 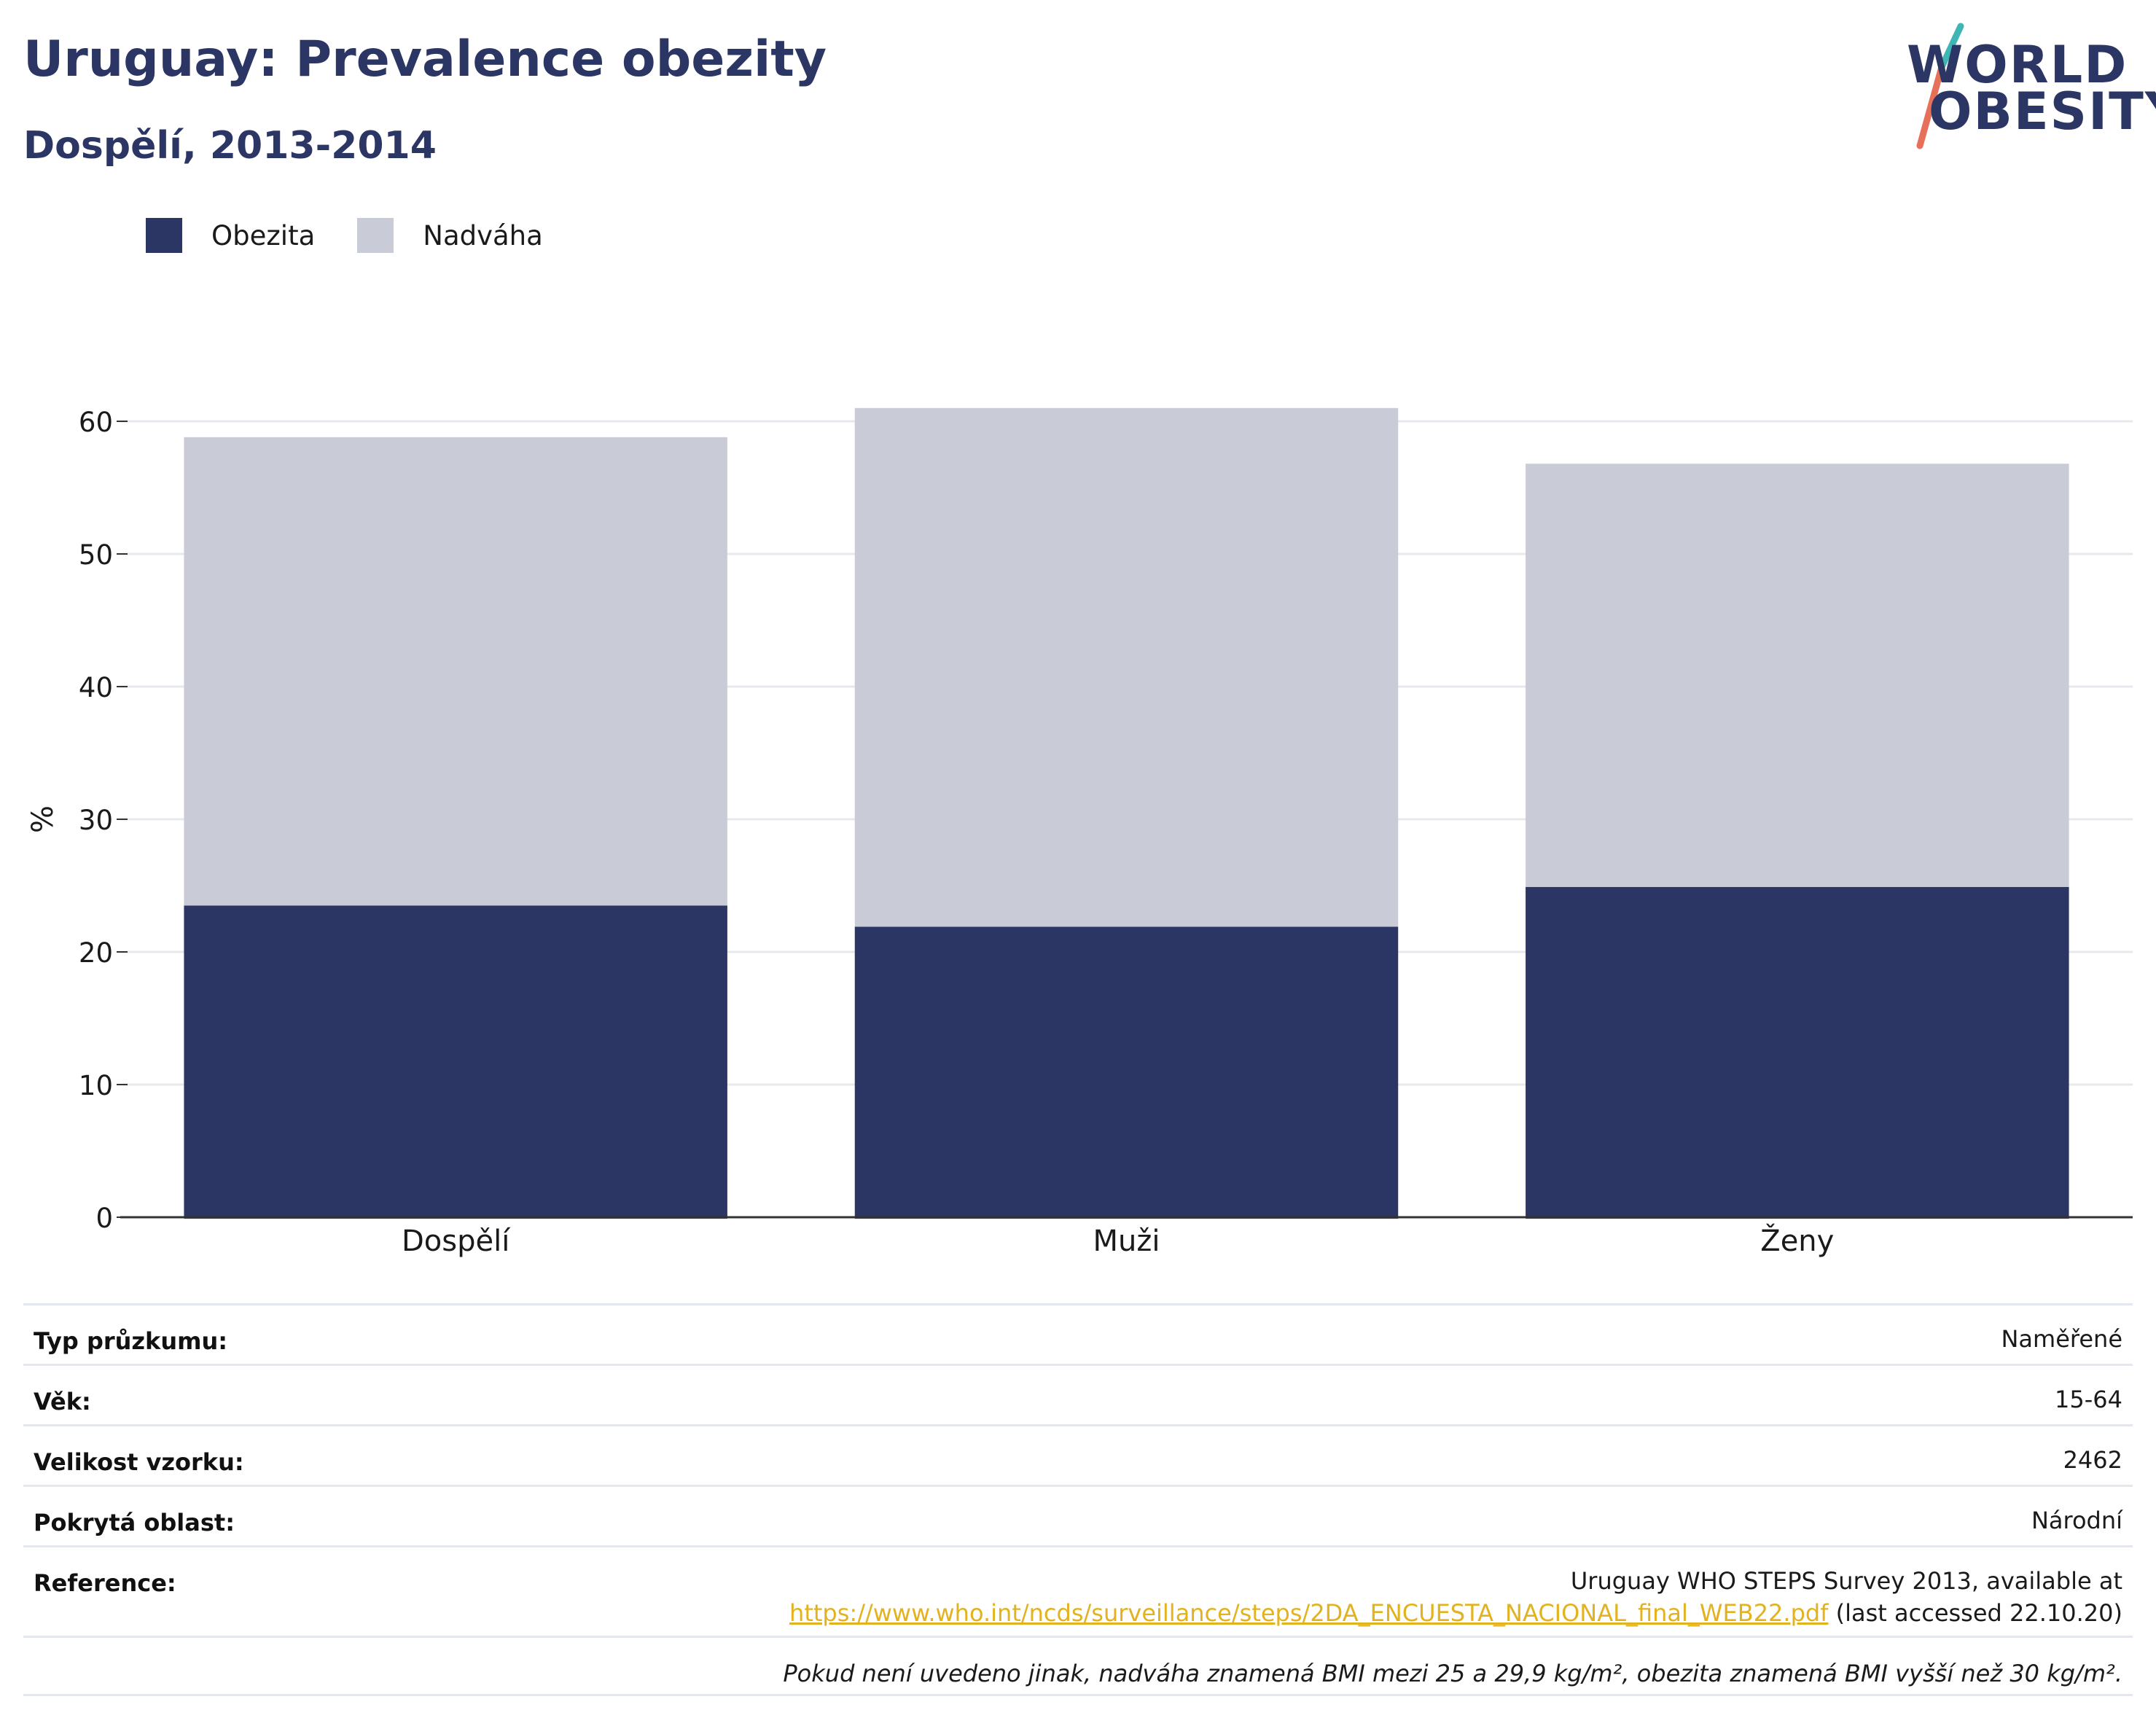 What do you see at coordinates (1078, 1333) in the screenshot?
I see `info-row-survey-type: Typ průzkumu: Naměřené` at bounding box center [1078, 1333].